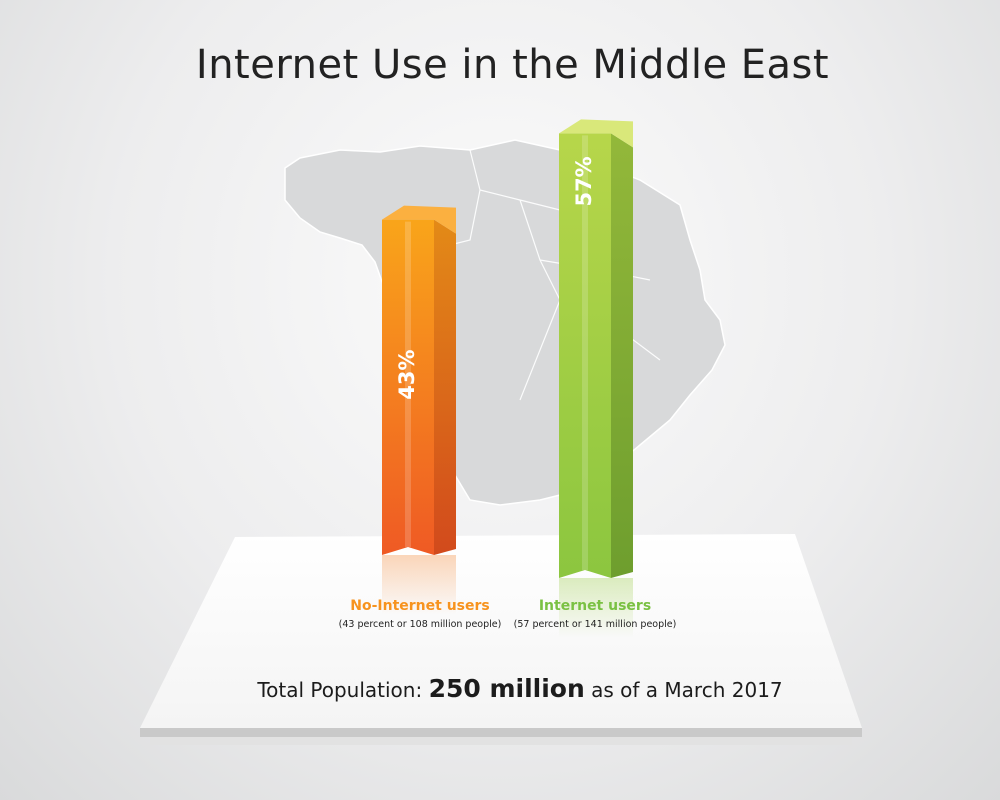 This screenshot has width=1000, height=800. Describe the element at coordinates (501, 732) in the screenshot. I see `floor-edge` at that location.